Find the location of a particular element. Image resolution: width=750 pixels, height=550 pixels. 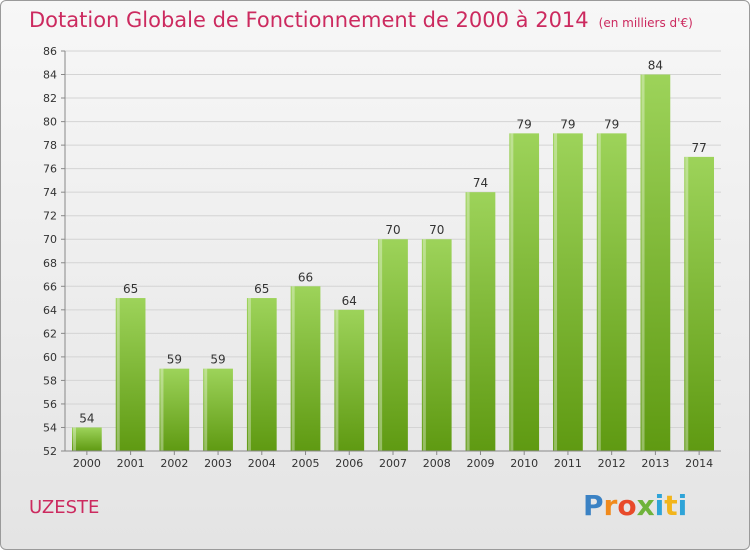

data-label-2012: 79 is located at coordinates (611, 124).